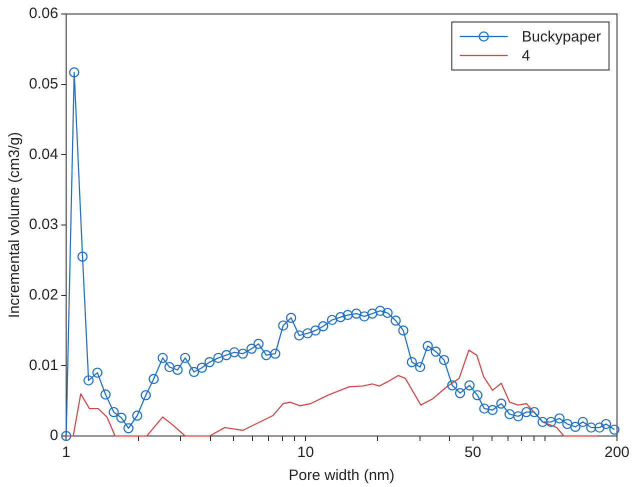  What do you see at coordinates (473, 453) in the screenshot?
I see `x-tick-label: 50` at bounding box center [473, 453].